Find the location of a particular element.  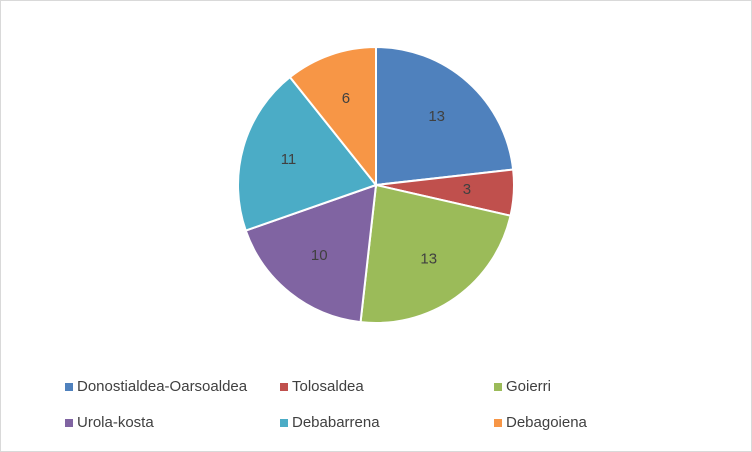

data-label: 6 is located at coordinates (346, 98).